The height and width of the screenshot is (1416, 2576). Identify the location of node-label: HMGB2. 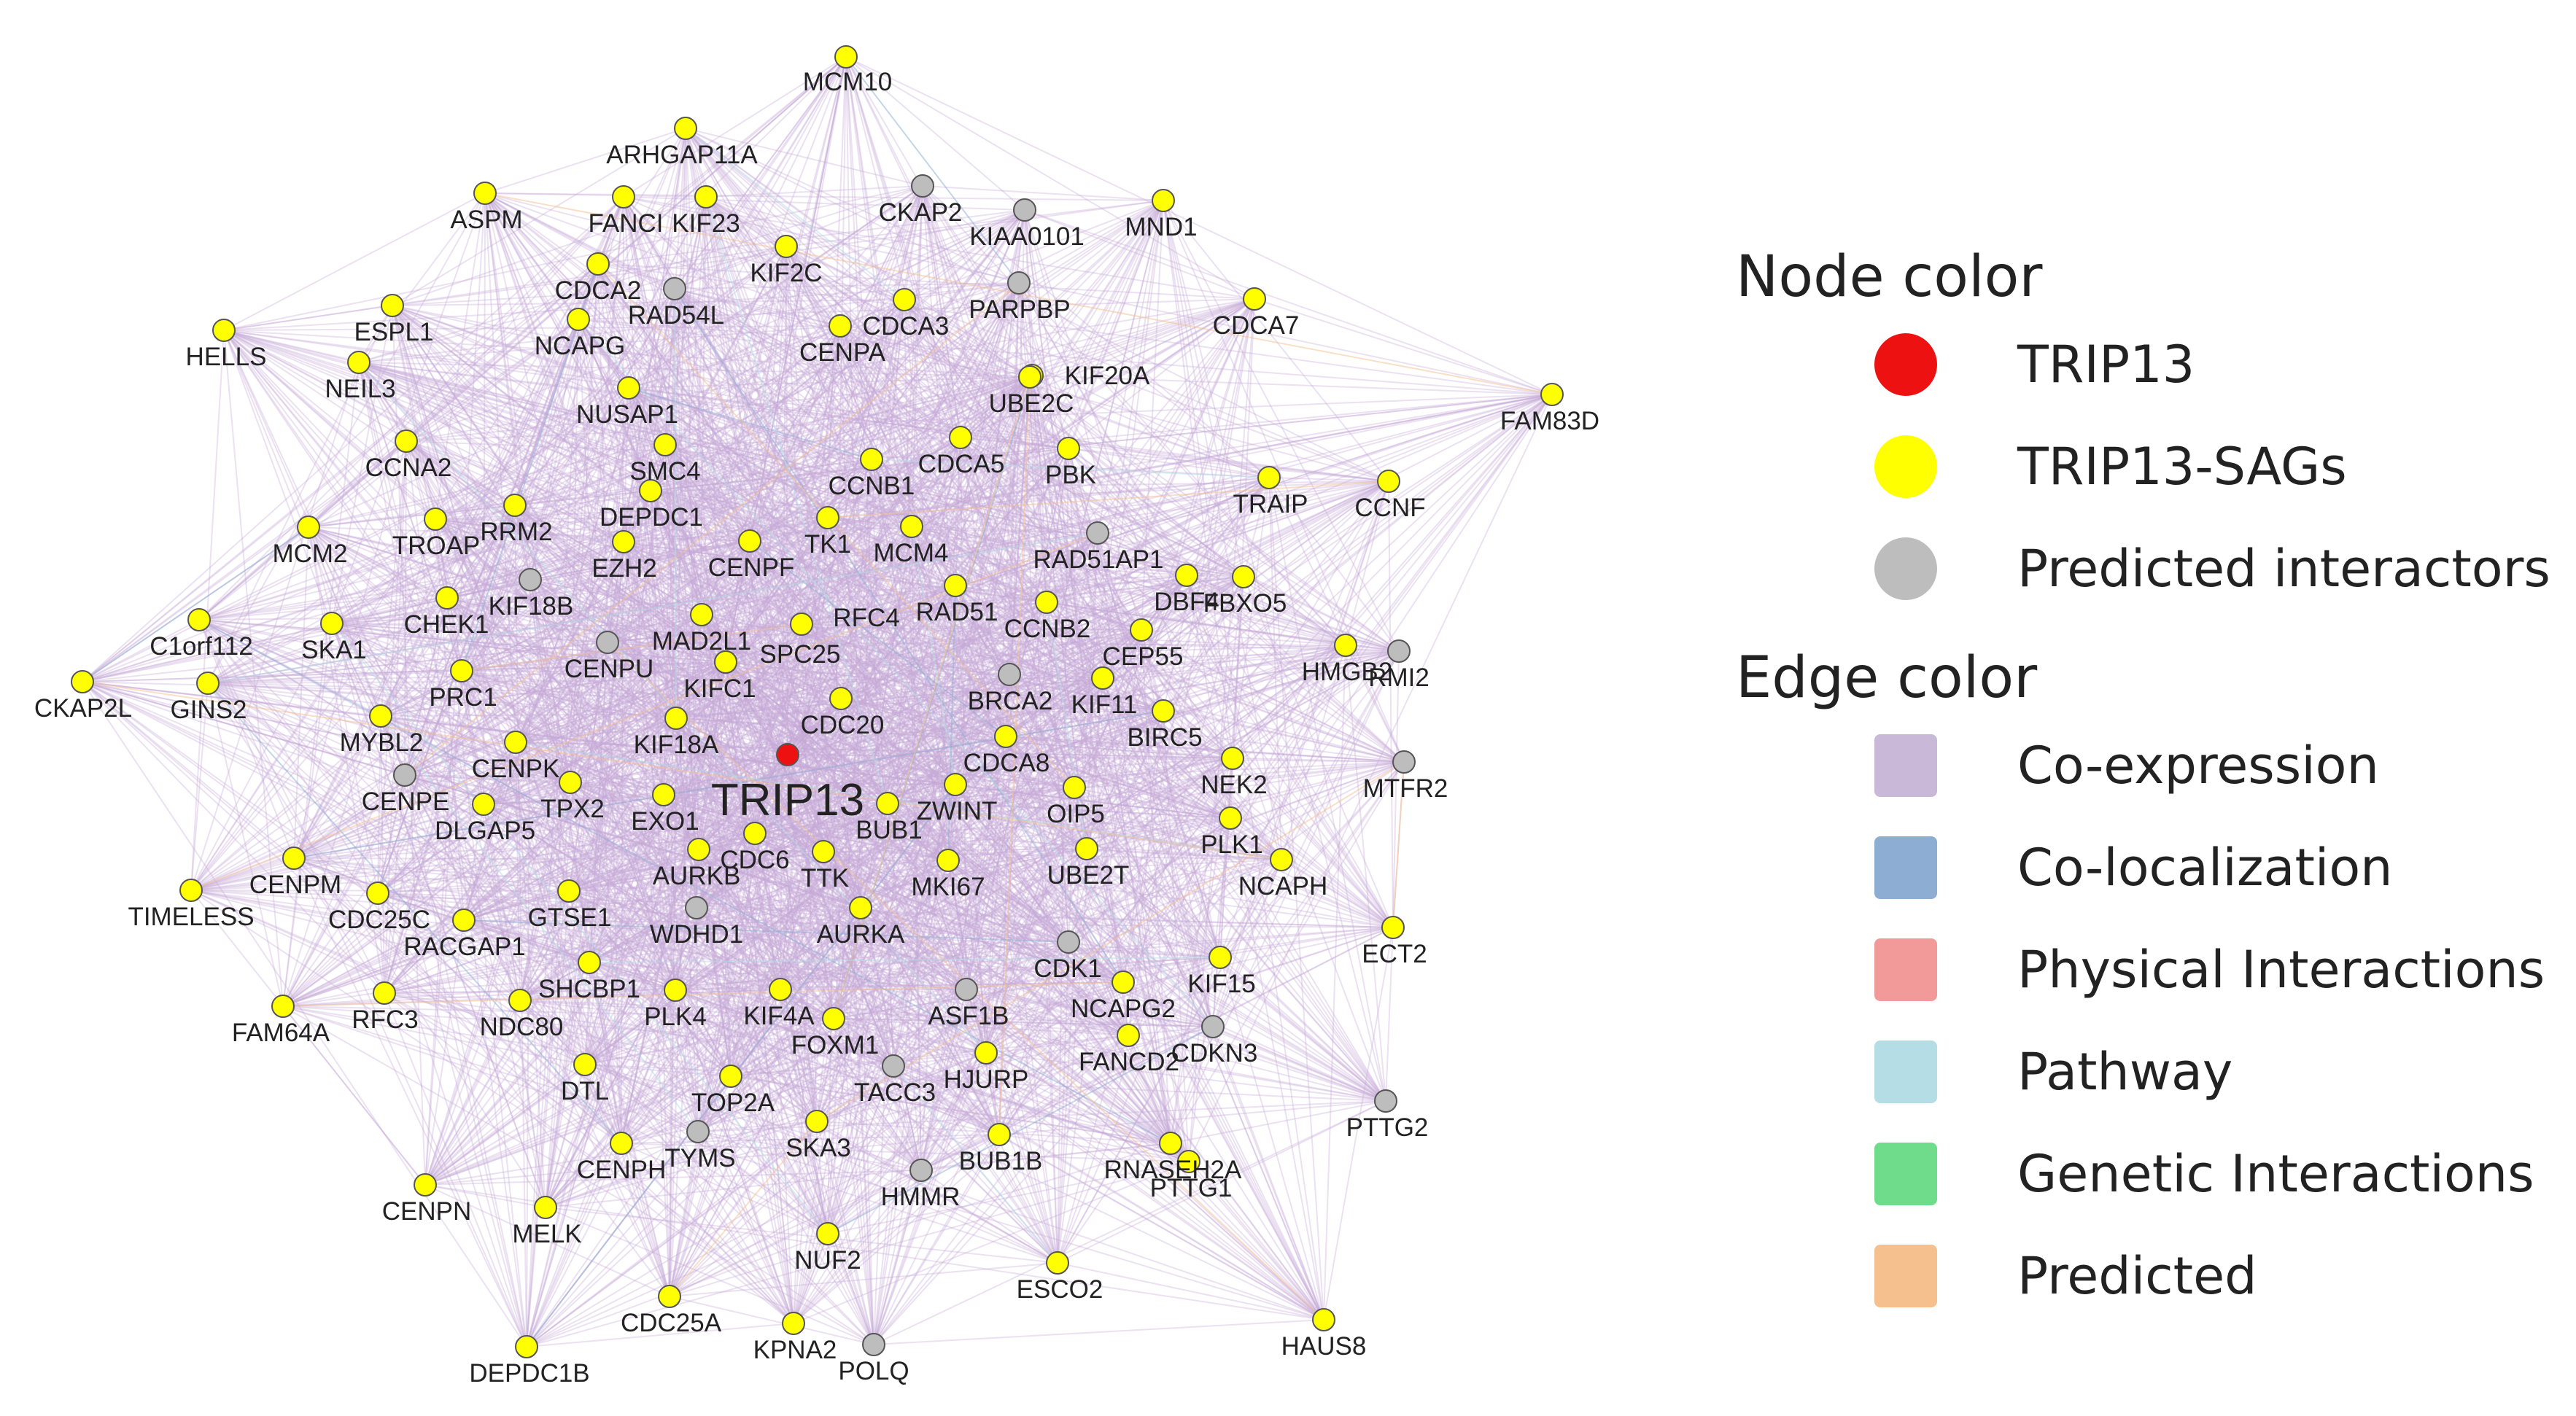
(1347, 672).